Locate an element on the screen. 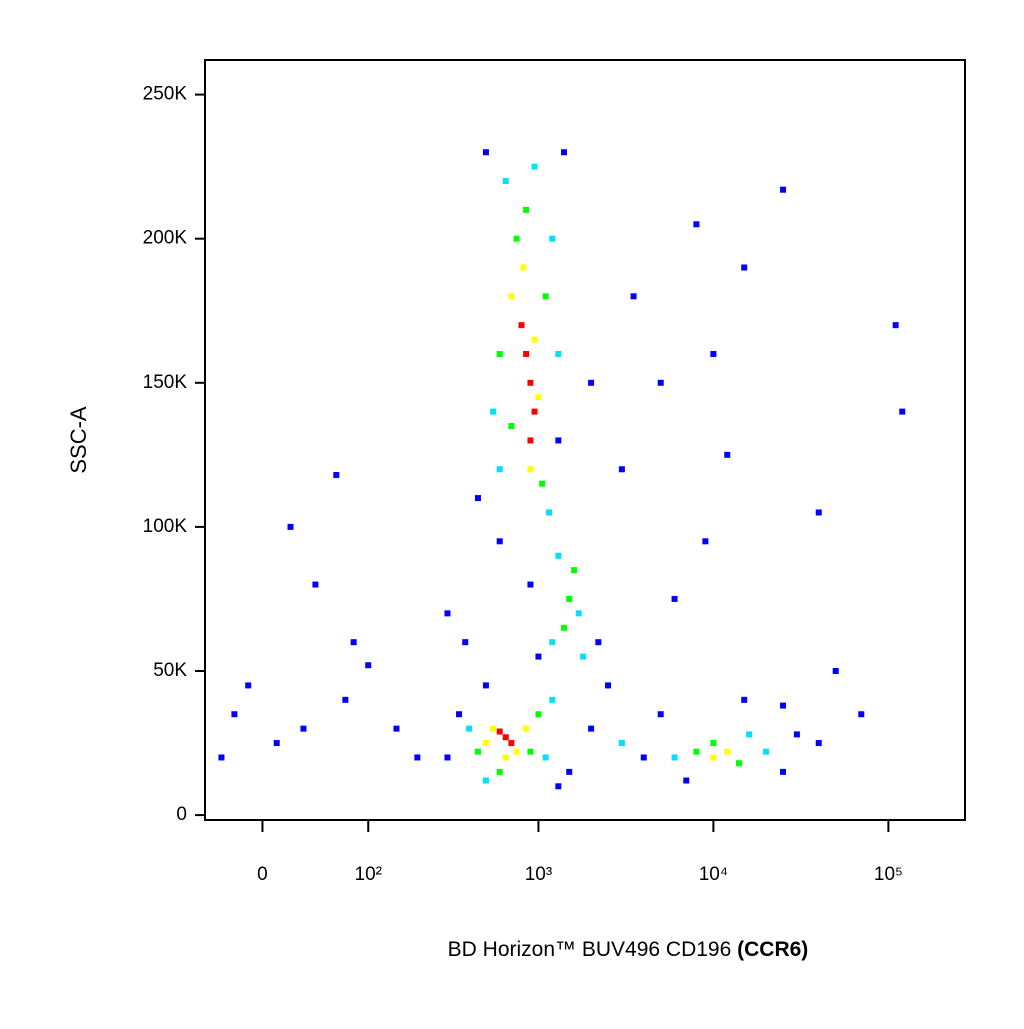 The height and width of the screenshot is (1029, 1024). x-axis-label: BD Horizon™ BUV496 CD196 (CCR6) is located at coordinates (628, 949).